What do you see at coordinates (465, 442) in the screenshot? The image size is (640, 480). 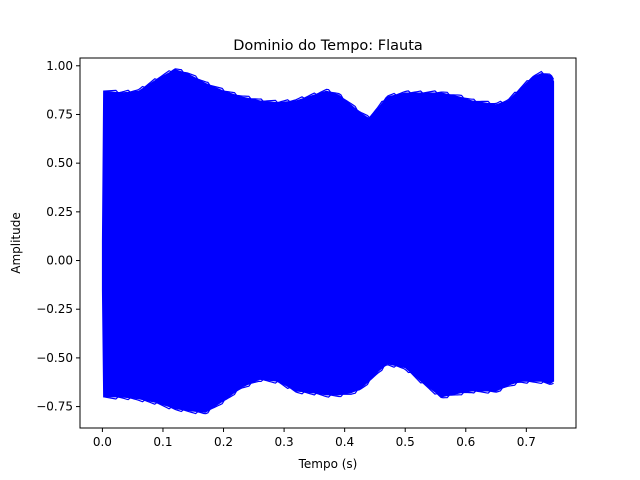 I see `x-tick-label: 0.6` at bounding box center [465, 442].